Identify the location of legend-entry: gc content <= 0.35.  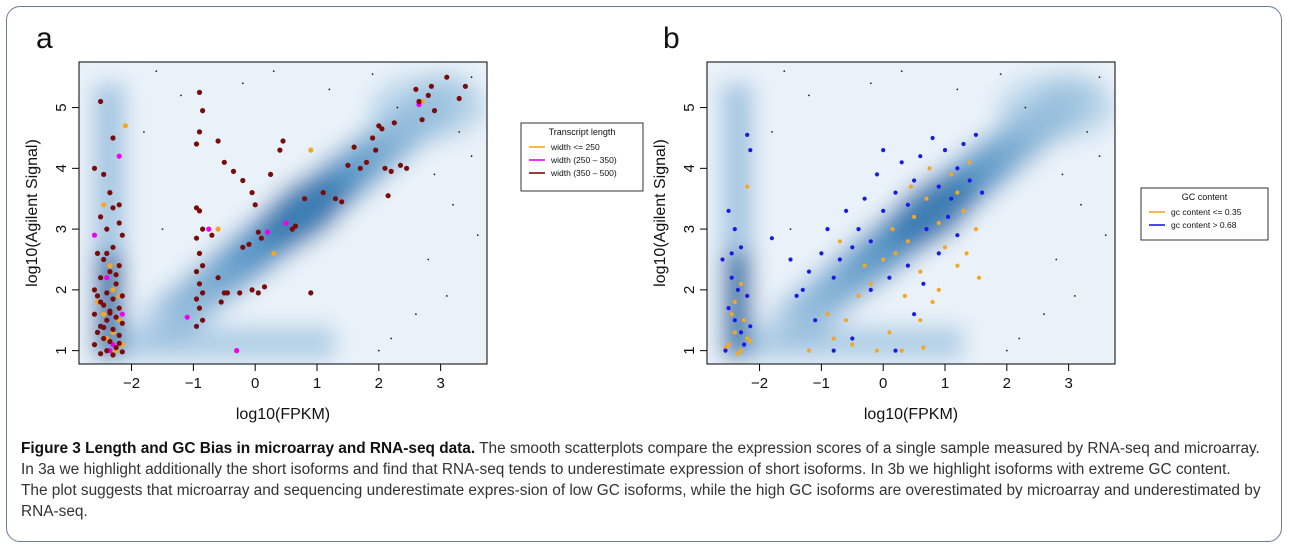
(1206, 212).